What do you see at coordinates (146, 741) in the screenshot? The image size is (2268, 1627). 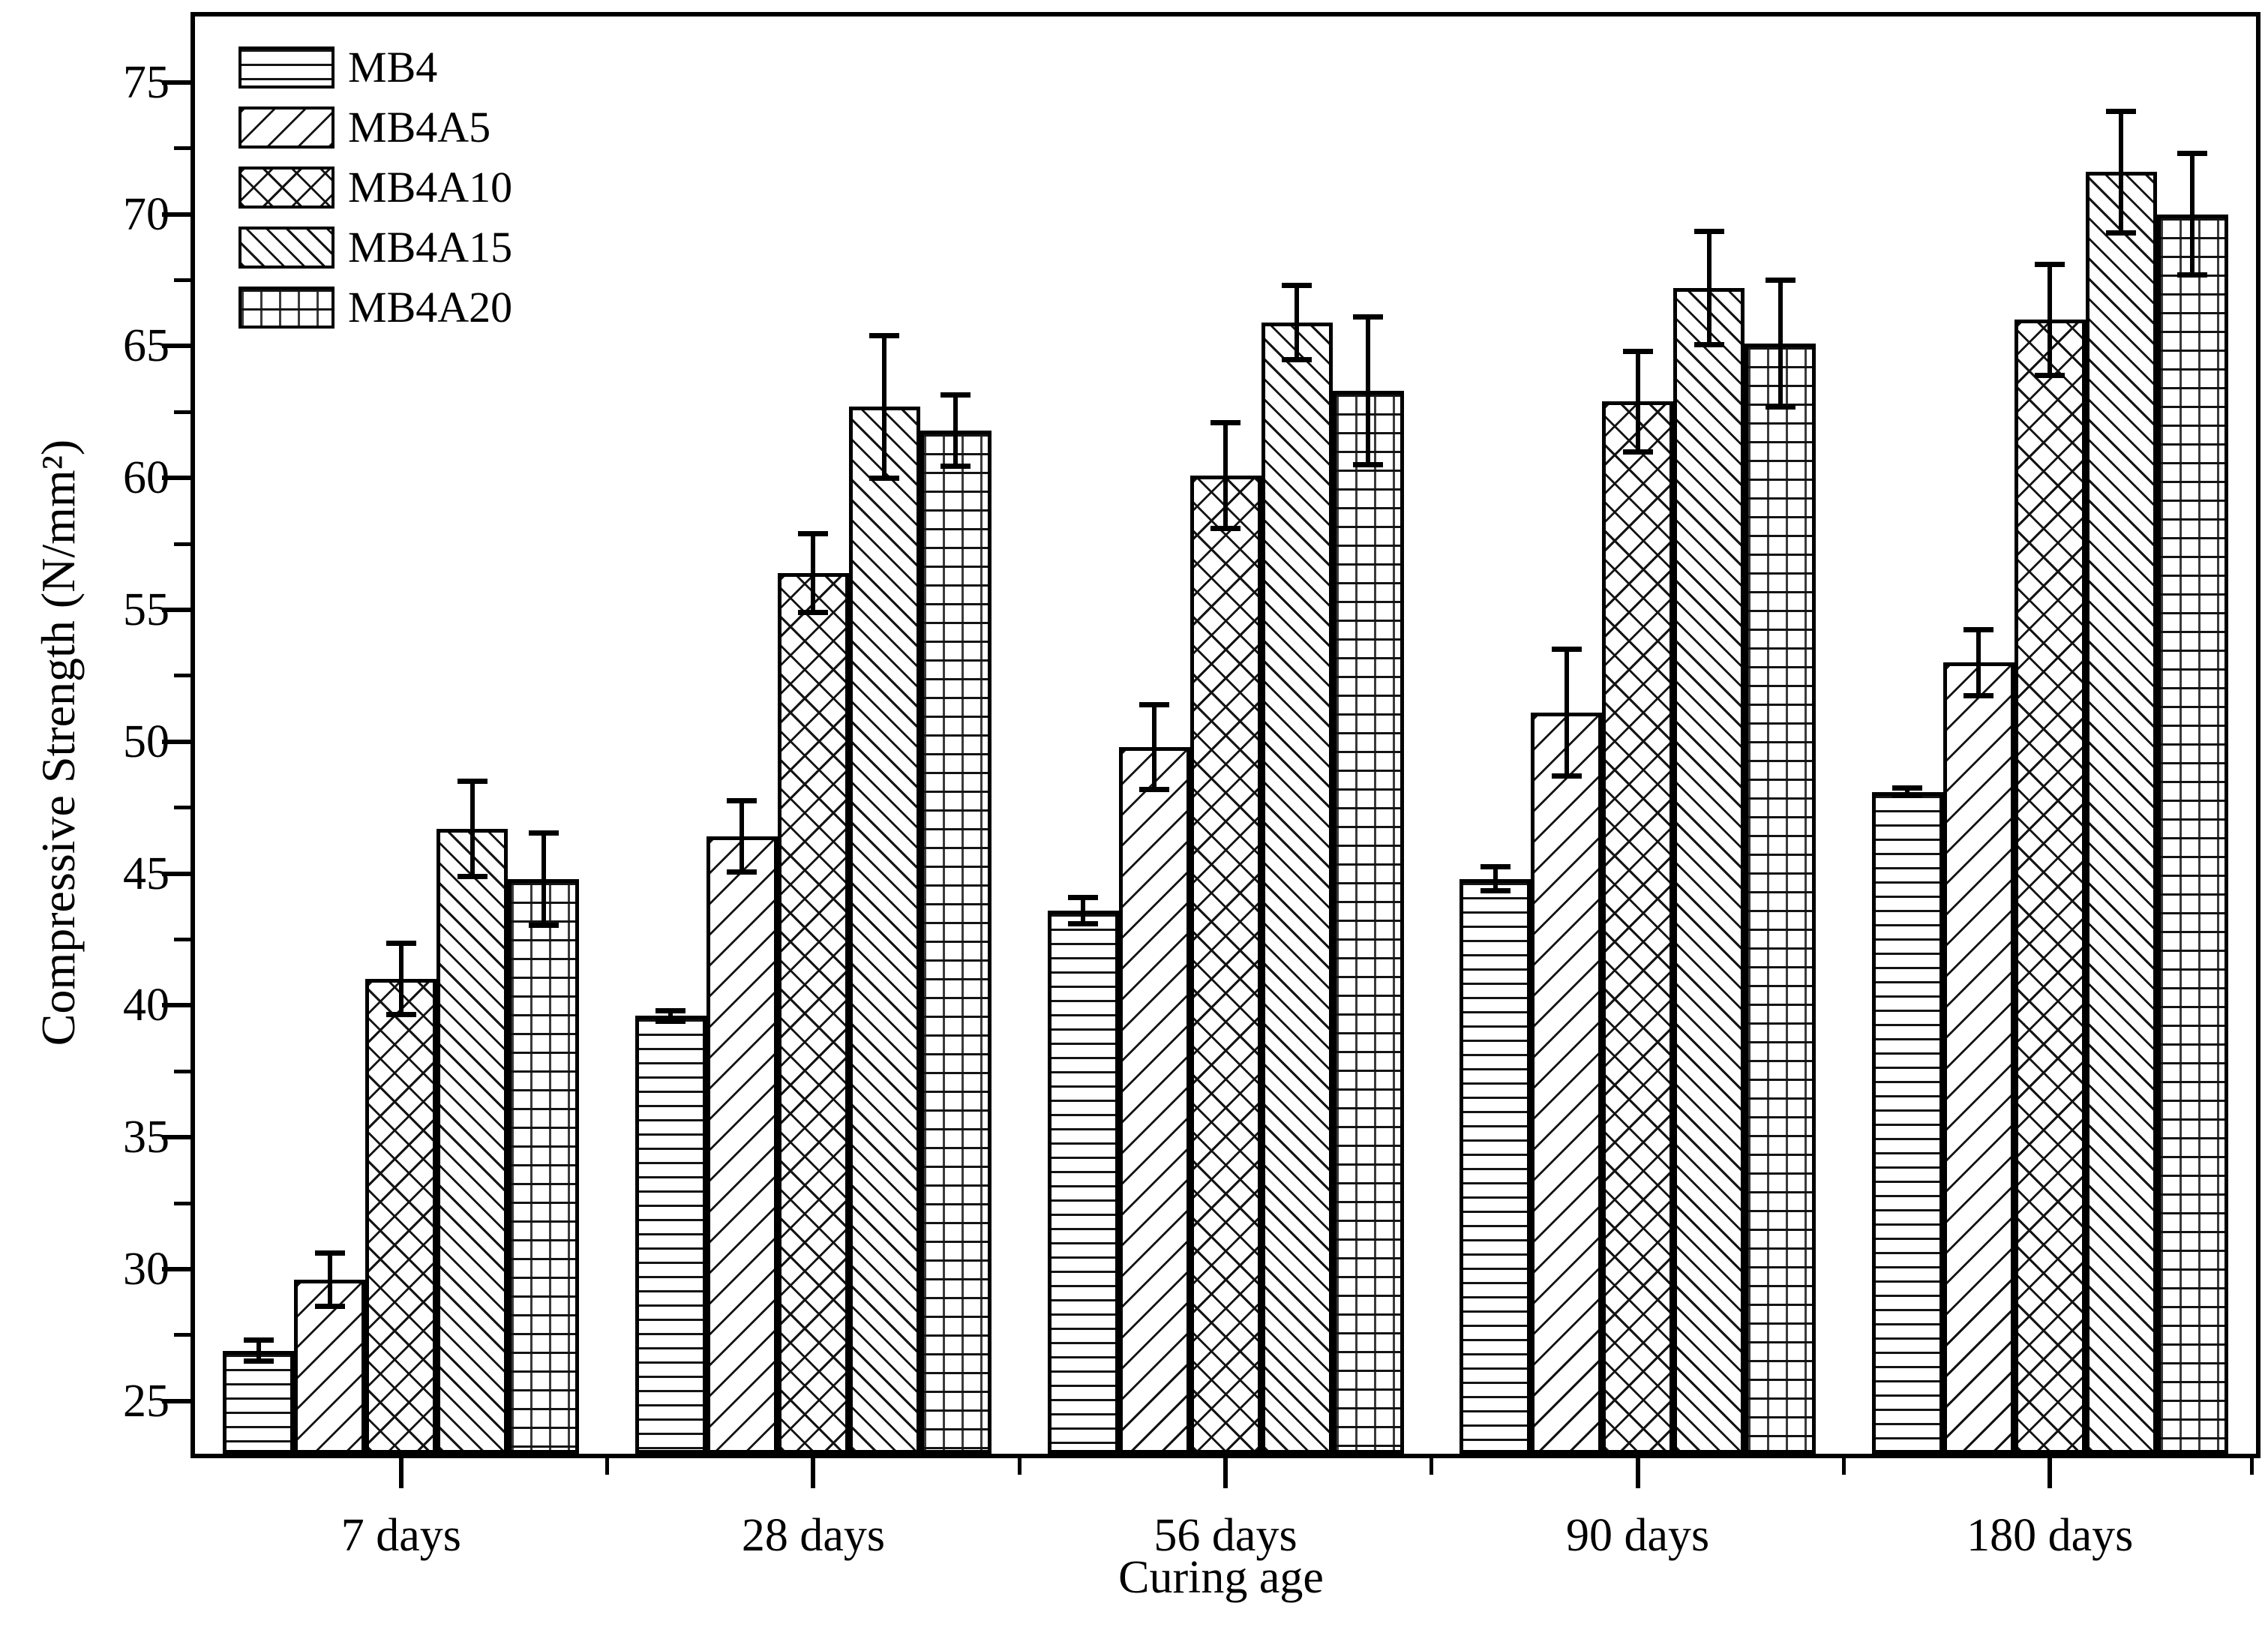 I see `y-tick-label-50: 50` at bounding box center [146, 741].